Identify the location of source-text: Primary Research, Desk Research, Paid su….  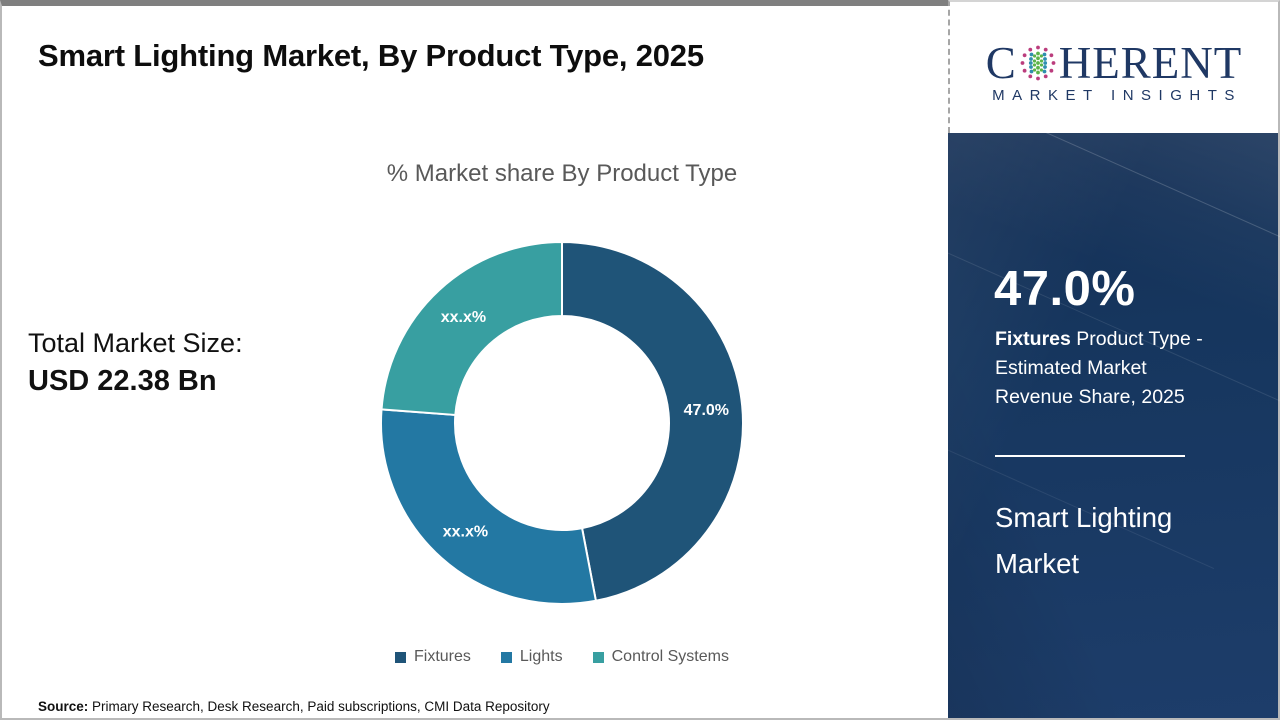
(319, 706).